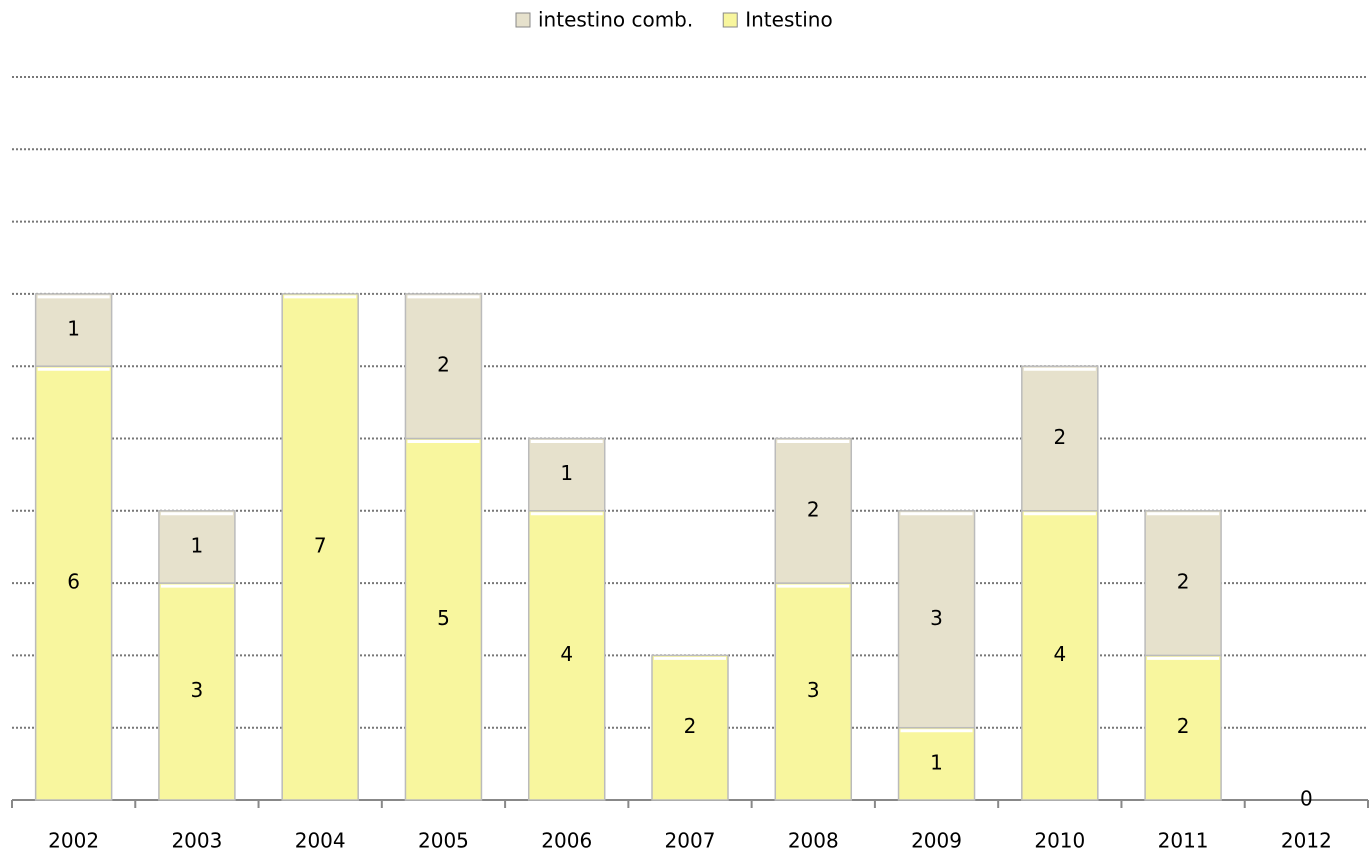  I want to click on x-tick-label: 2012, so click(1306, 841).